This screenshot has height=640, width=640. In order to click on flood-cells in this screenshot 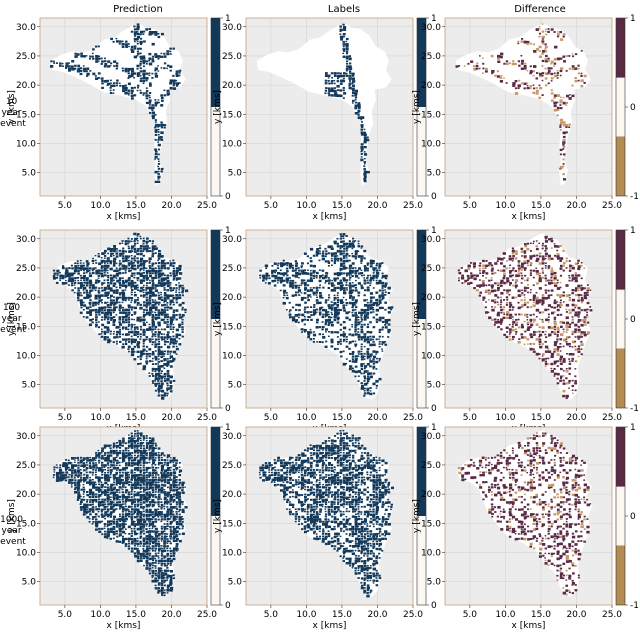, I will do `click(521, 102)`.